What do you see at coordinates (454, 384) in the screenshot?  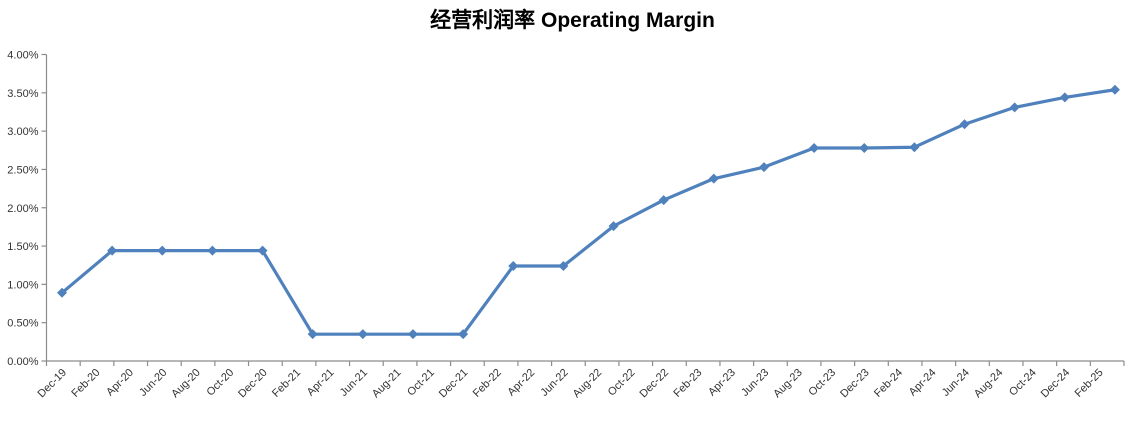 I see `x-tick-label: Dec-21` at bounding box center [454, 384].